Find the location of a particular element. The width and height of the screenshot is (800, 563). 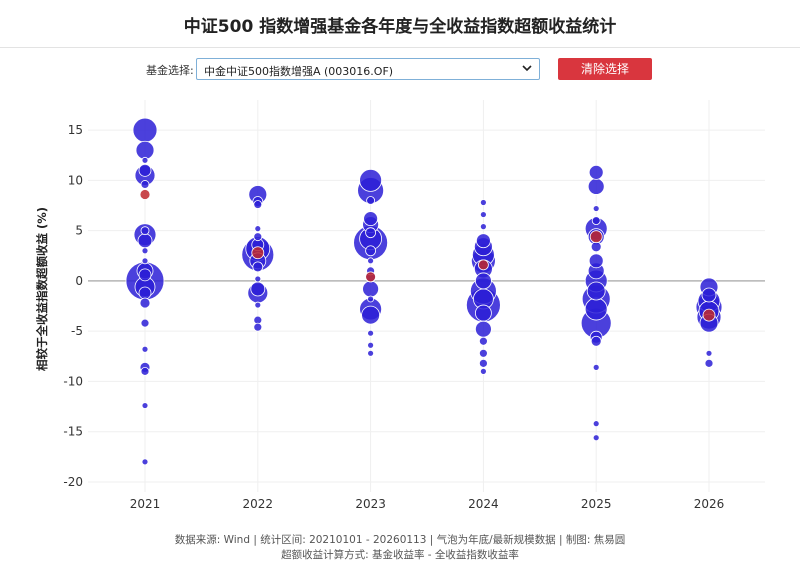

y-tick-label: -15 is located at coordinates (73, 432).